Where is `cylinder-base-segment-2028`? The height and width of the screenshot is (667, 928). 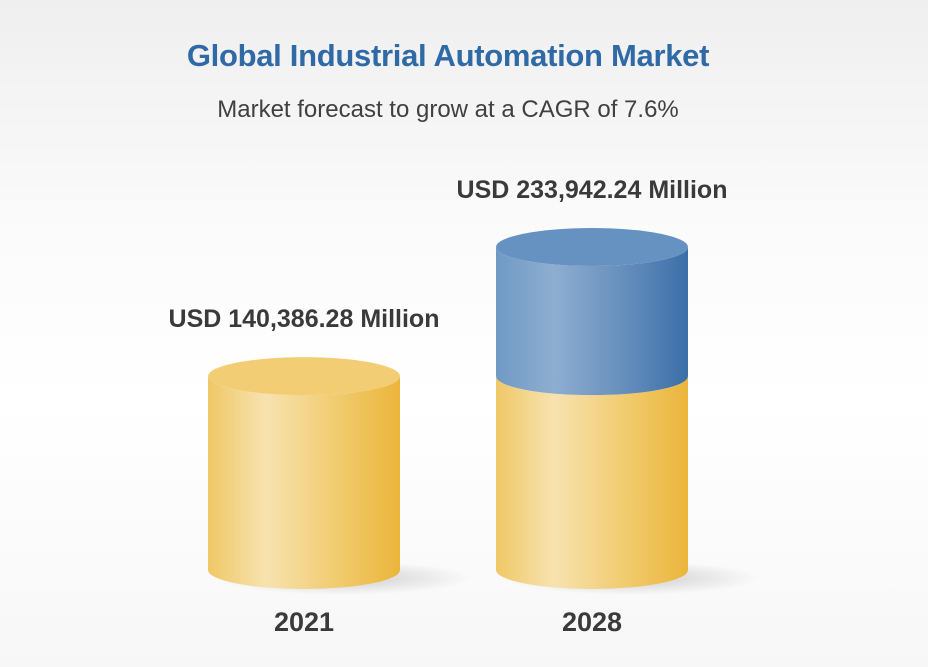
cylinder-base-segment-2028 is located at coordinates (592, 482).